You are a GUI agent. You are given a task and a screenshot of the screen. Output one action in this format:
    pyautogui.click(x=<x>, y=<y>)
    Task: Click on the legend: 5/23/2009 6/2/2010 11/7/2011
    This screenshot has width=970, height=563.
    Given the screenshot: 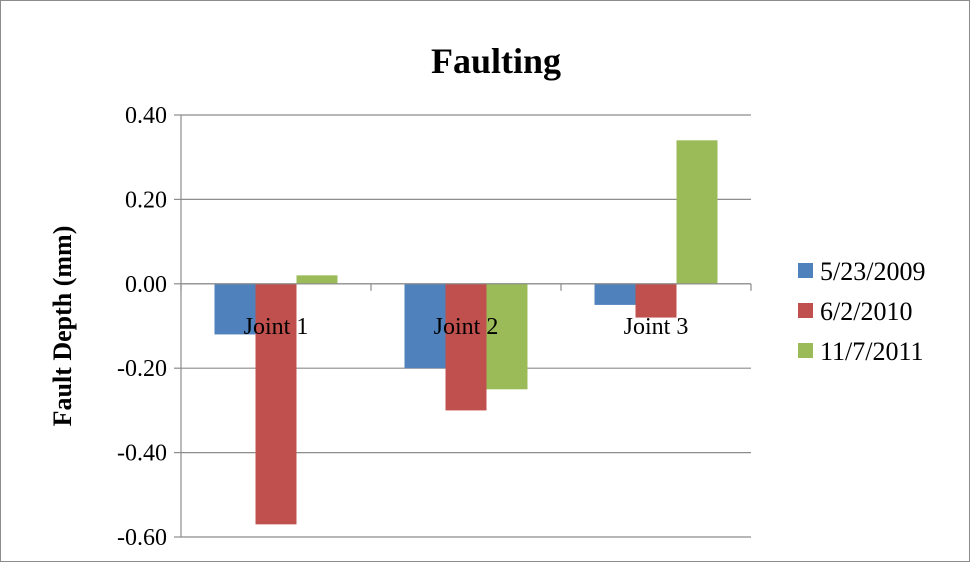 What is the action you would take?
    pyautogui.click(x=861, y=311)
    